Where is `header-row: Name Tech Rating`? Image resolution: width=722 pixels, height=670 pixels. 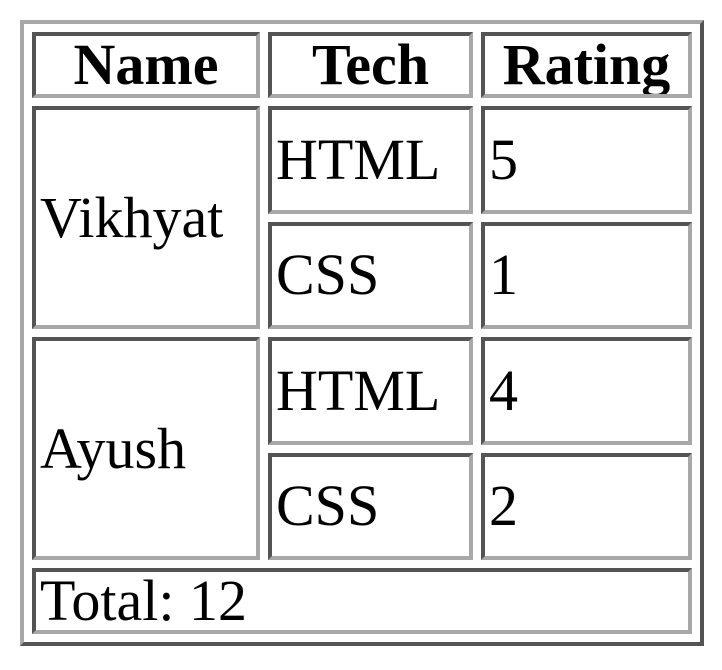
header-row: Name Tech Rating is located at coordinates (362, 65).